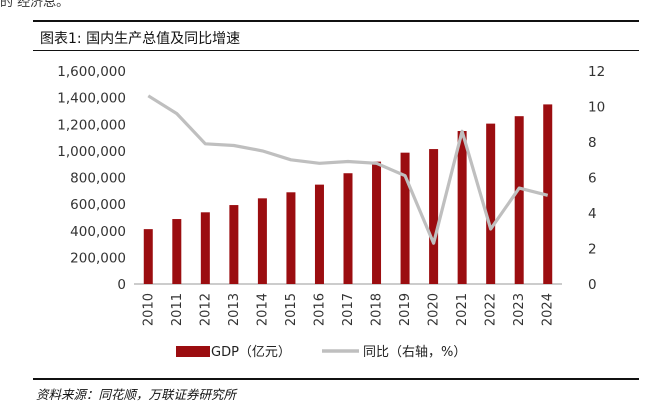 This screenshot has height=410, width=647. What do you see at coordinates (91, 72) in the screenshot?
I see `y-left-tick-label: 1,600,000` at bounding box center [91, 72].